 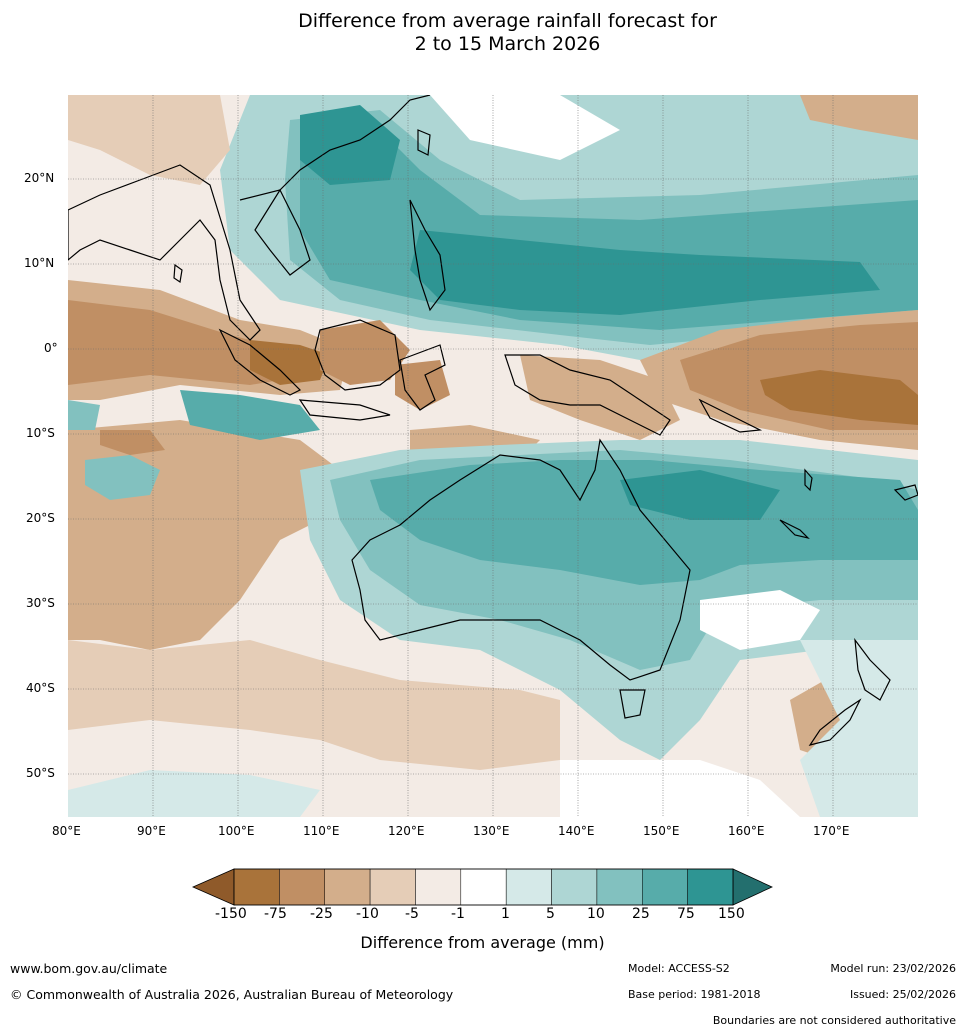 What do you see at coordinates (700, 495) in the screenshot?
I see `zone-coral-sea-teal` at bounding box center [700, 495].